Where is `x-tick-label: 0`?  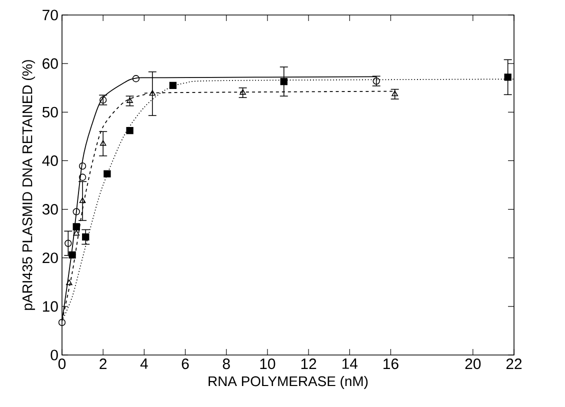
x-tick-label: 0 is located at coordinates (62, 364).